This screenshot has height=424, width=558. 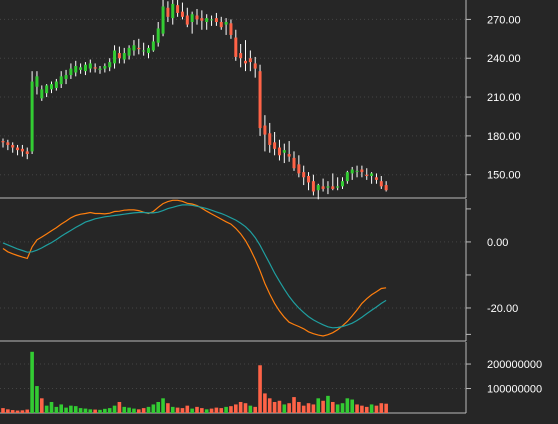 I want to click on volume-tick-label: 200000000, so click(x=514, y=365).